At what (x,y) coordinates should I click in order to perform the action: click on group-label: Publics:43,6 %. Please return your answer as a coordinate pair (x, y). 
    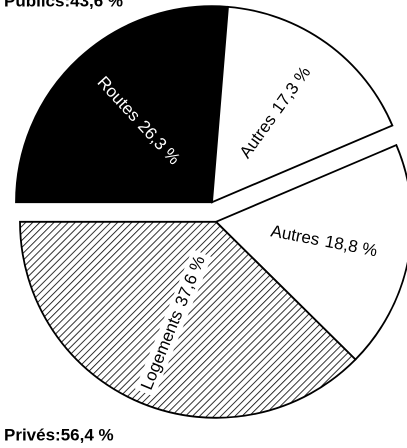
    Looking at the image, I should click on (63, 5).